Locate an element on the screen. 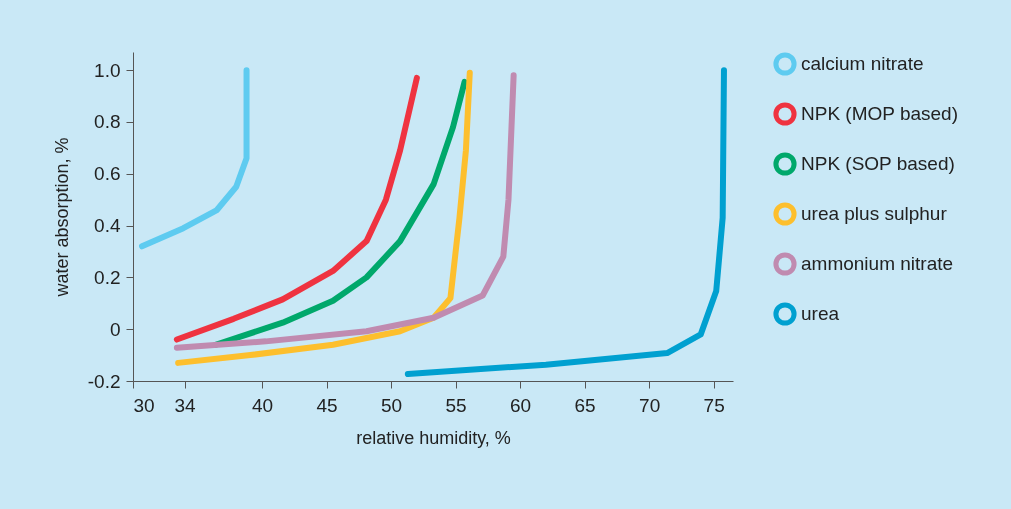 The image size is (1011, 509). legend-label: ammonium nitrate is located at coordinates (877, 263).